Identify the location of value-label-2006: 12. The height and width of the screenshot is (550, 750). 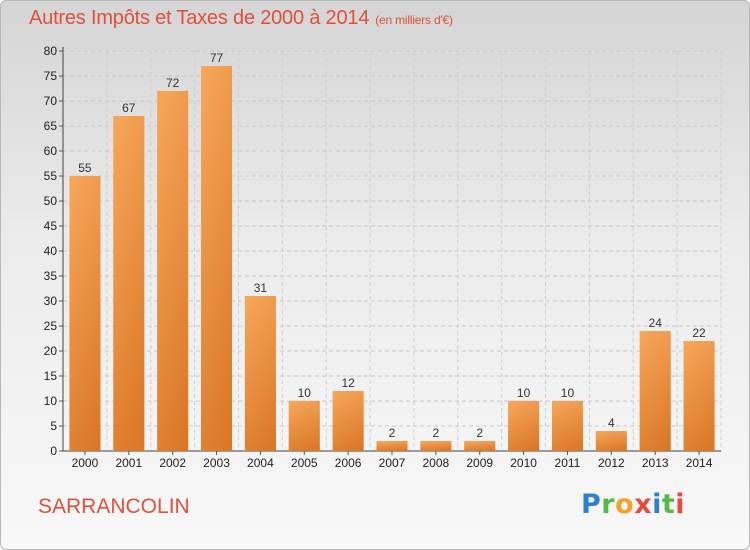
(348, 383).